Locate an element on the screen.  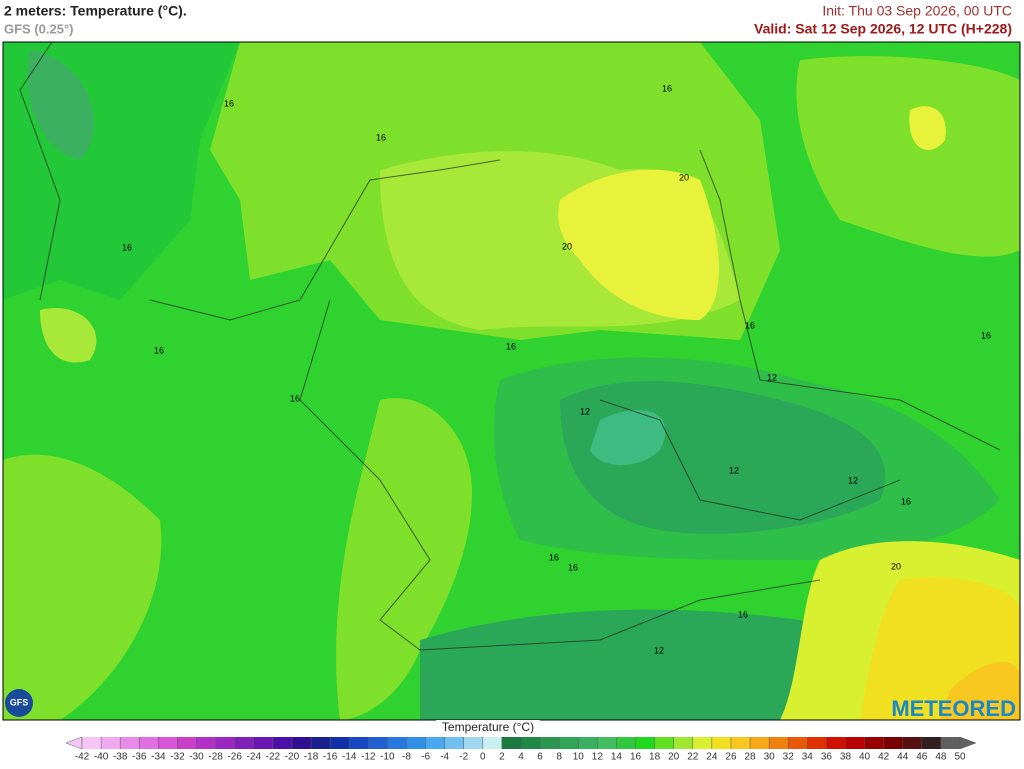
tick-label: -18 is located at coordinates (311, 757).